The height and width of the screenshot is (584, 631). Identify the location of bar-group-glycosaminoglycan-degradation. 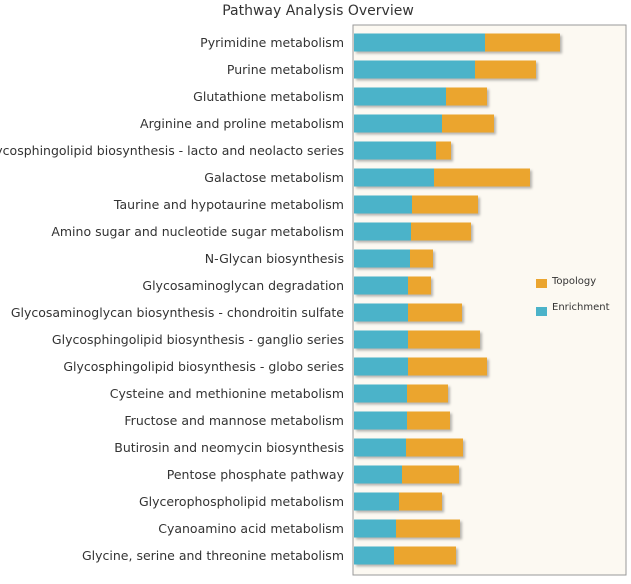
(392, 285).